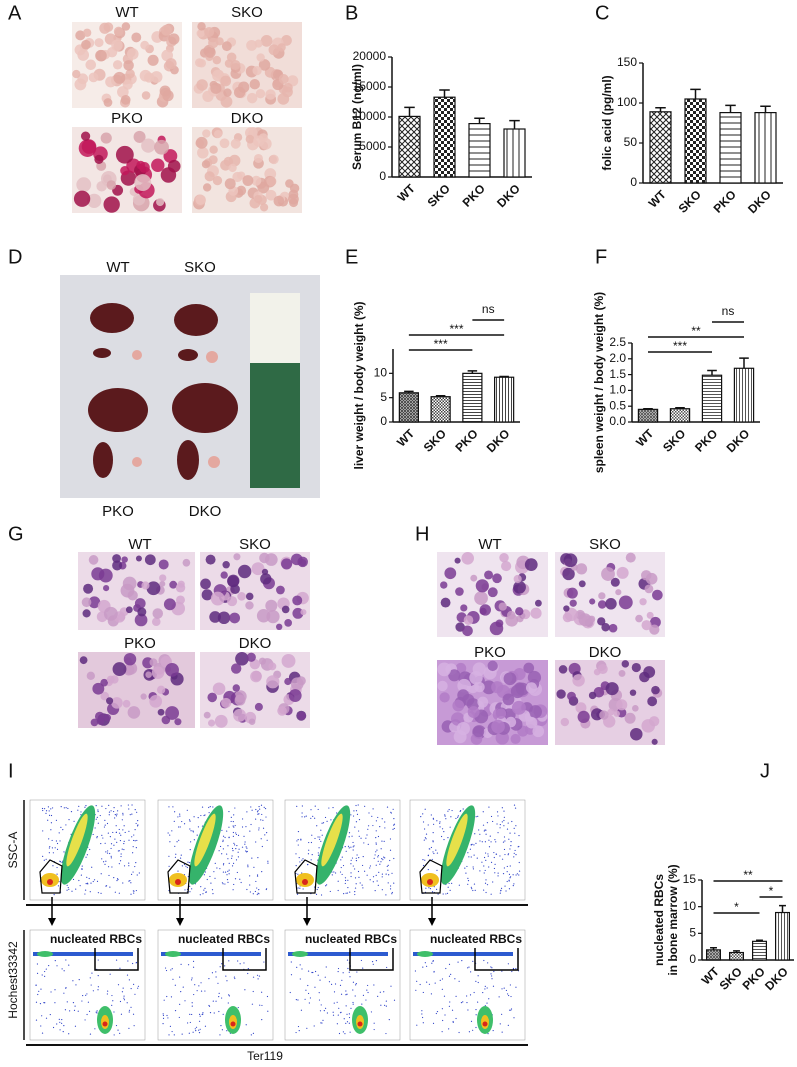  Describe the element at coordinates (246, 169) in the screenshot. I see `cells` at that location.